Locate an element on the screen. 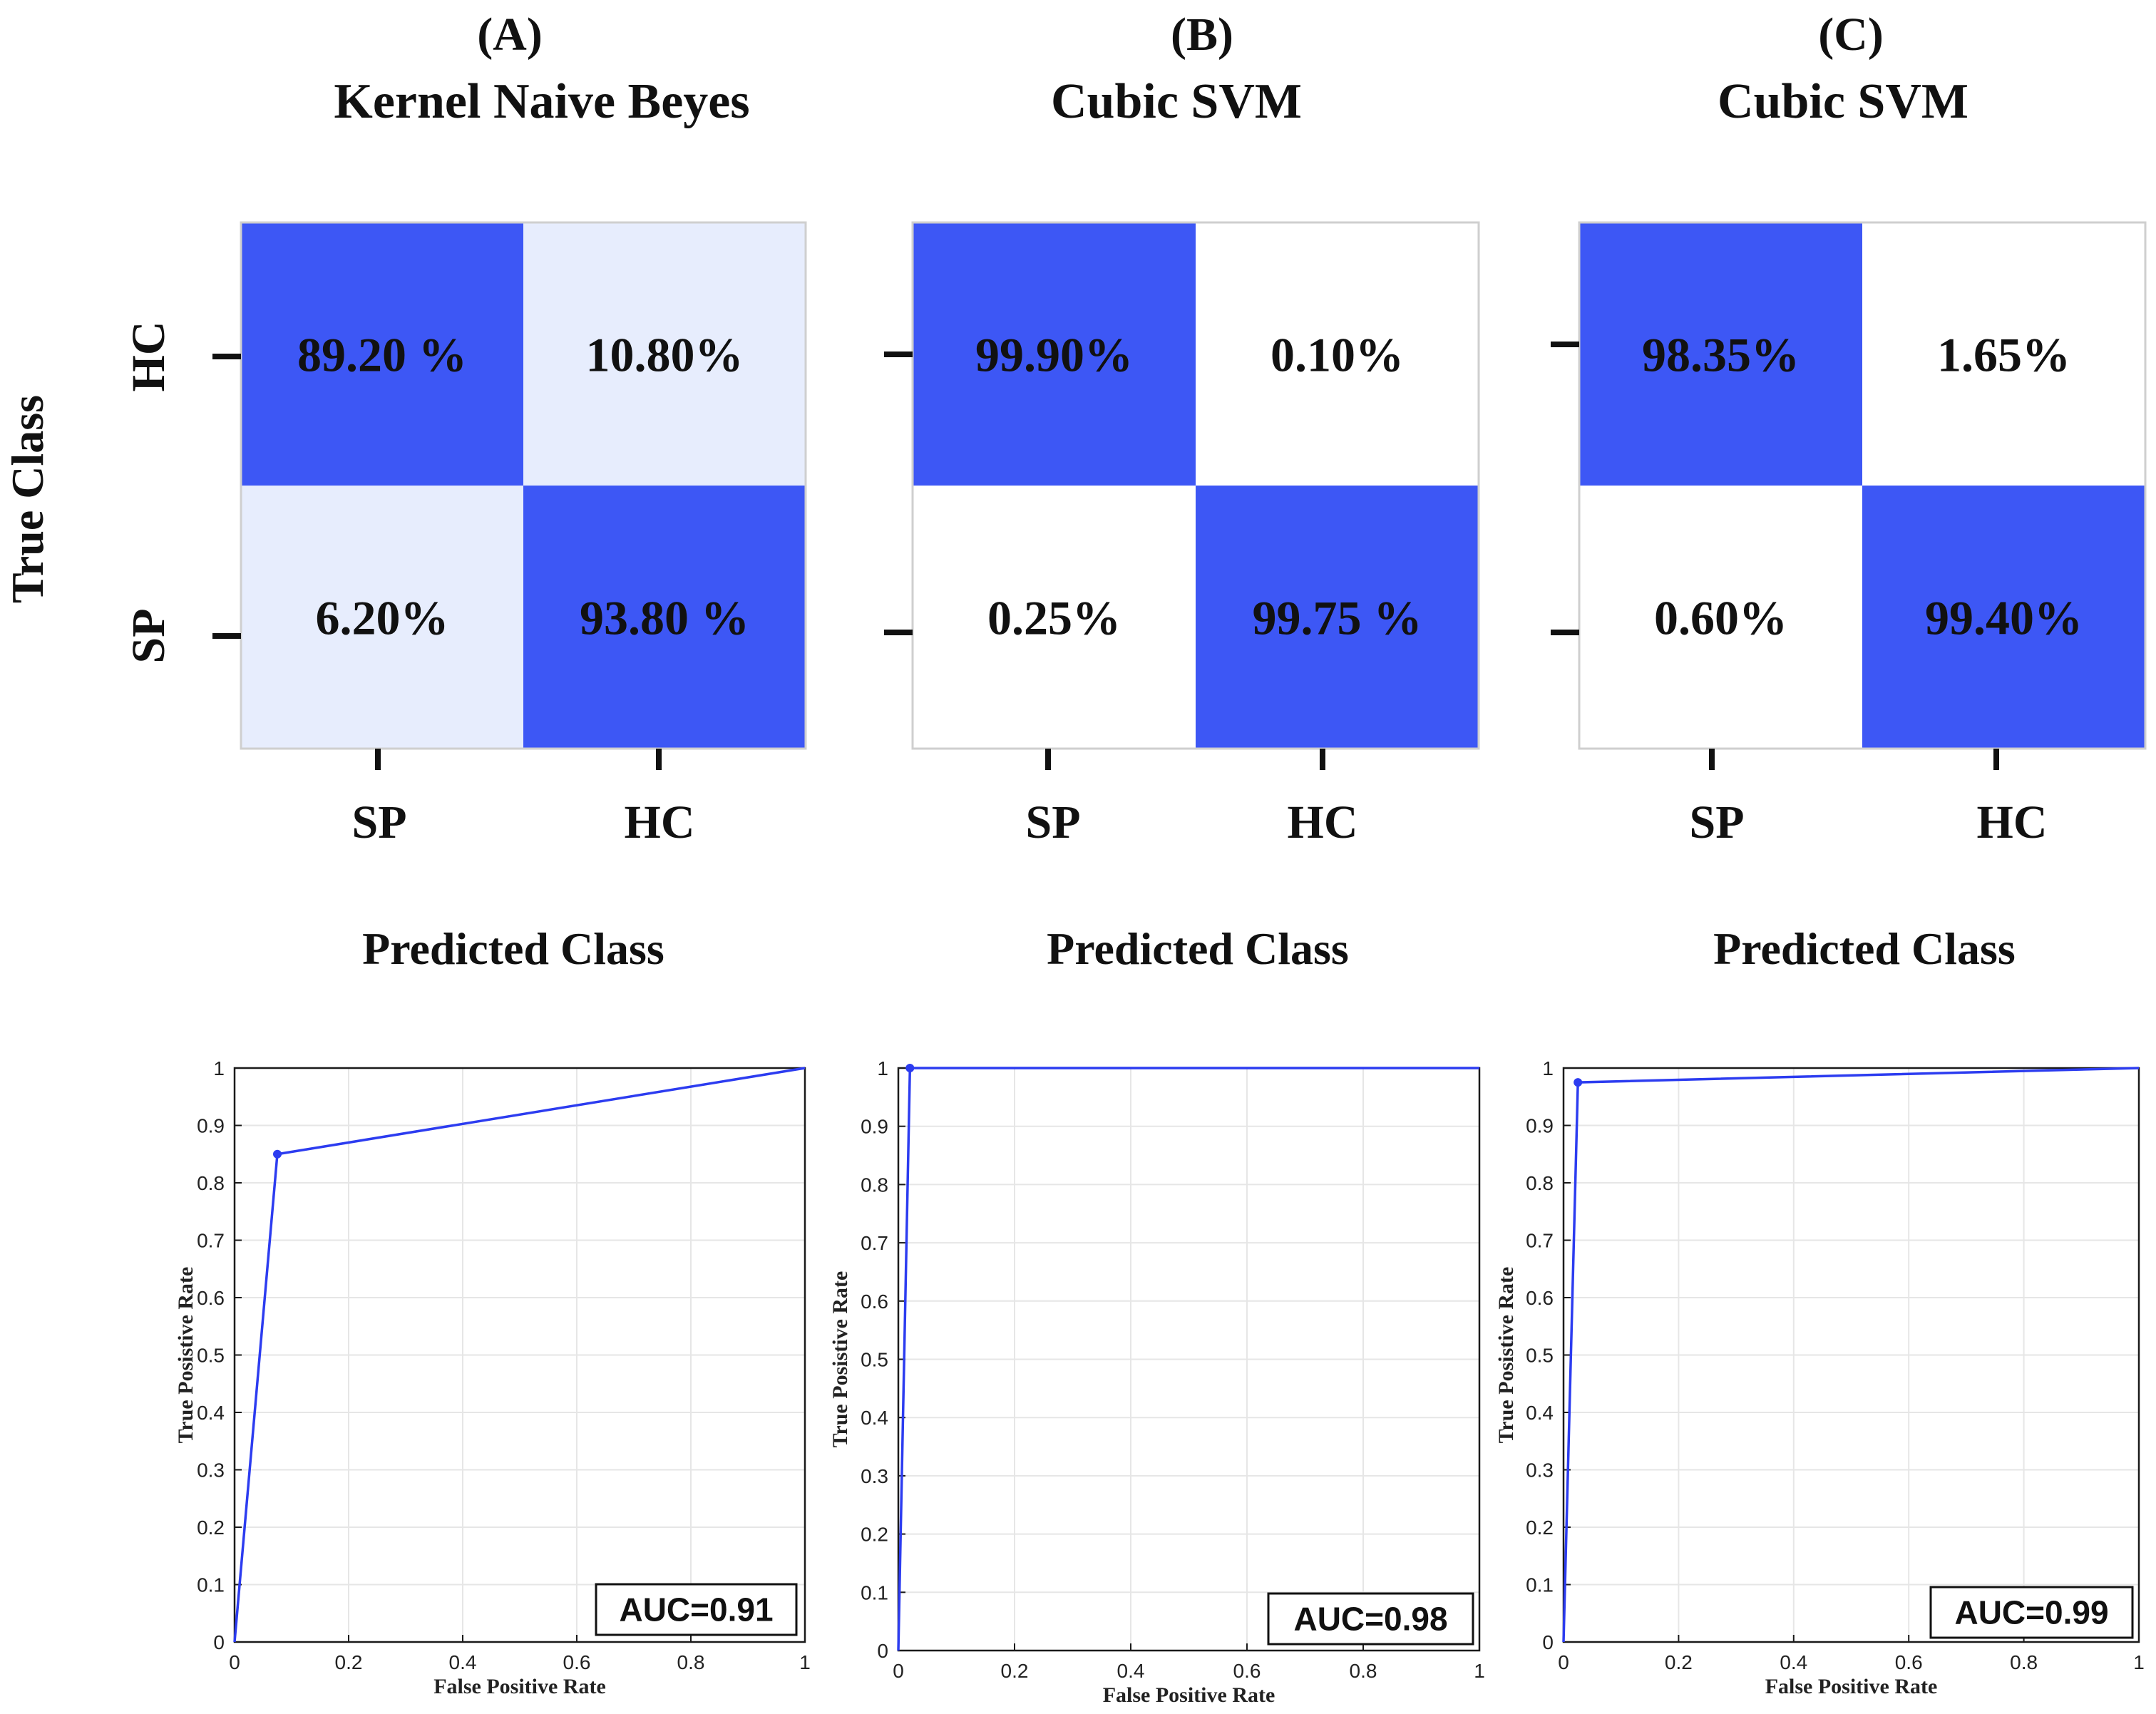 This screenshot has width=2156, height=1714. panel-c-title: Cubic SVM is located at coordinates (1843, 102).